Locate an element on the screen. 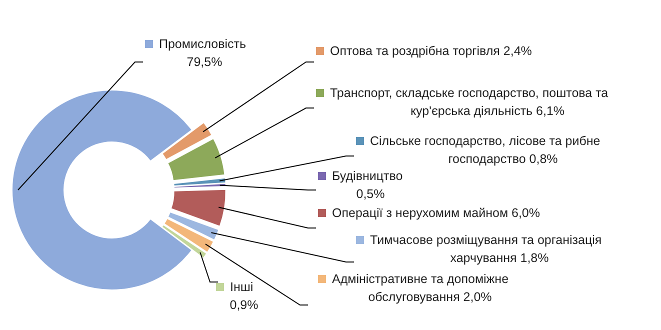 The image size is (661, 330). legend-label: Сільське господарство, лісове та рибне господарство 0,8% is located at coordinates (485, 150).